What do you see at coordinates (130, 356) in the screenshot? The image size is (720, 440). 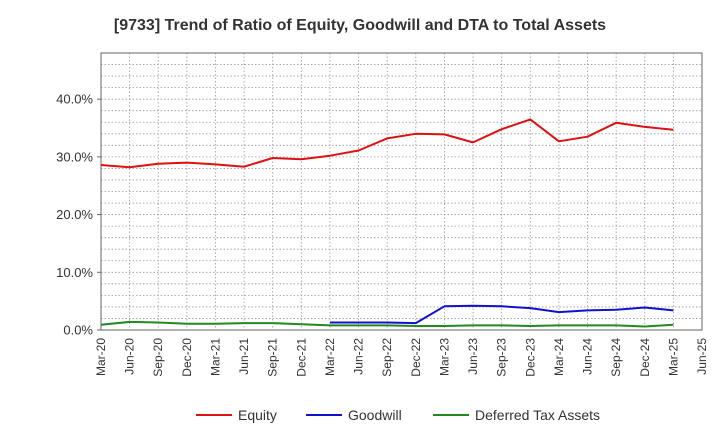 I see `x-tick-label: Jun-20` at bounding box center [130, 356].